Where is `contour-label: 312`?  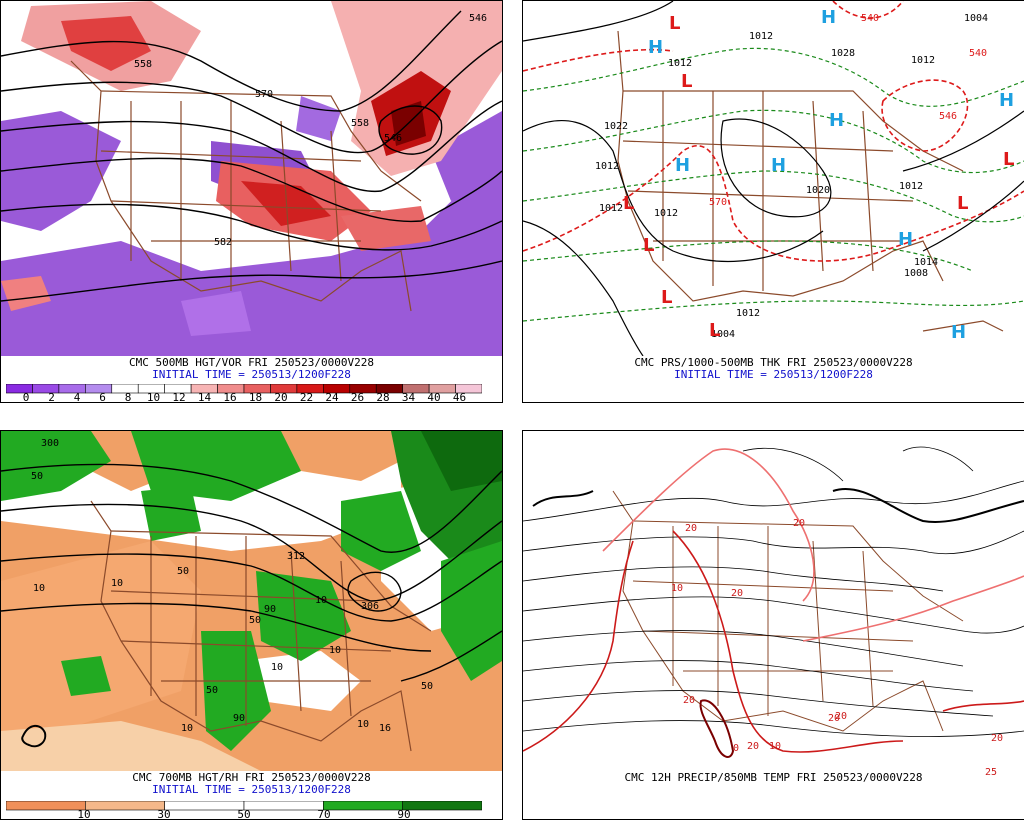
contour-label: 312 is located at coordinates (296, 556).